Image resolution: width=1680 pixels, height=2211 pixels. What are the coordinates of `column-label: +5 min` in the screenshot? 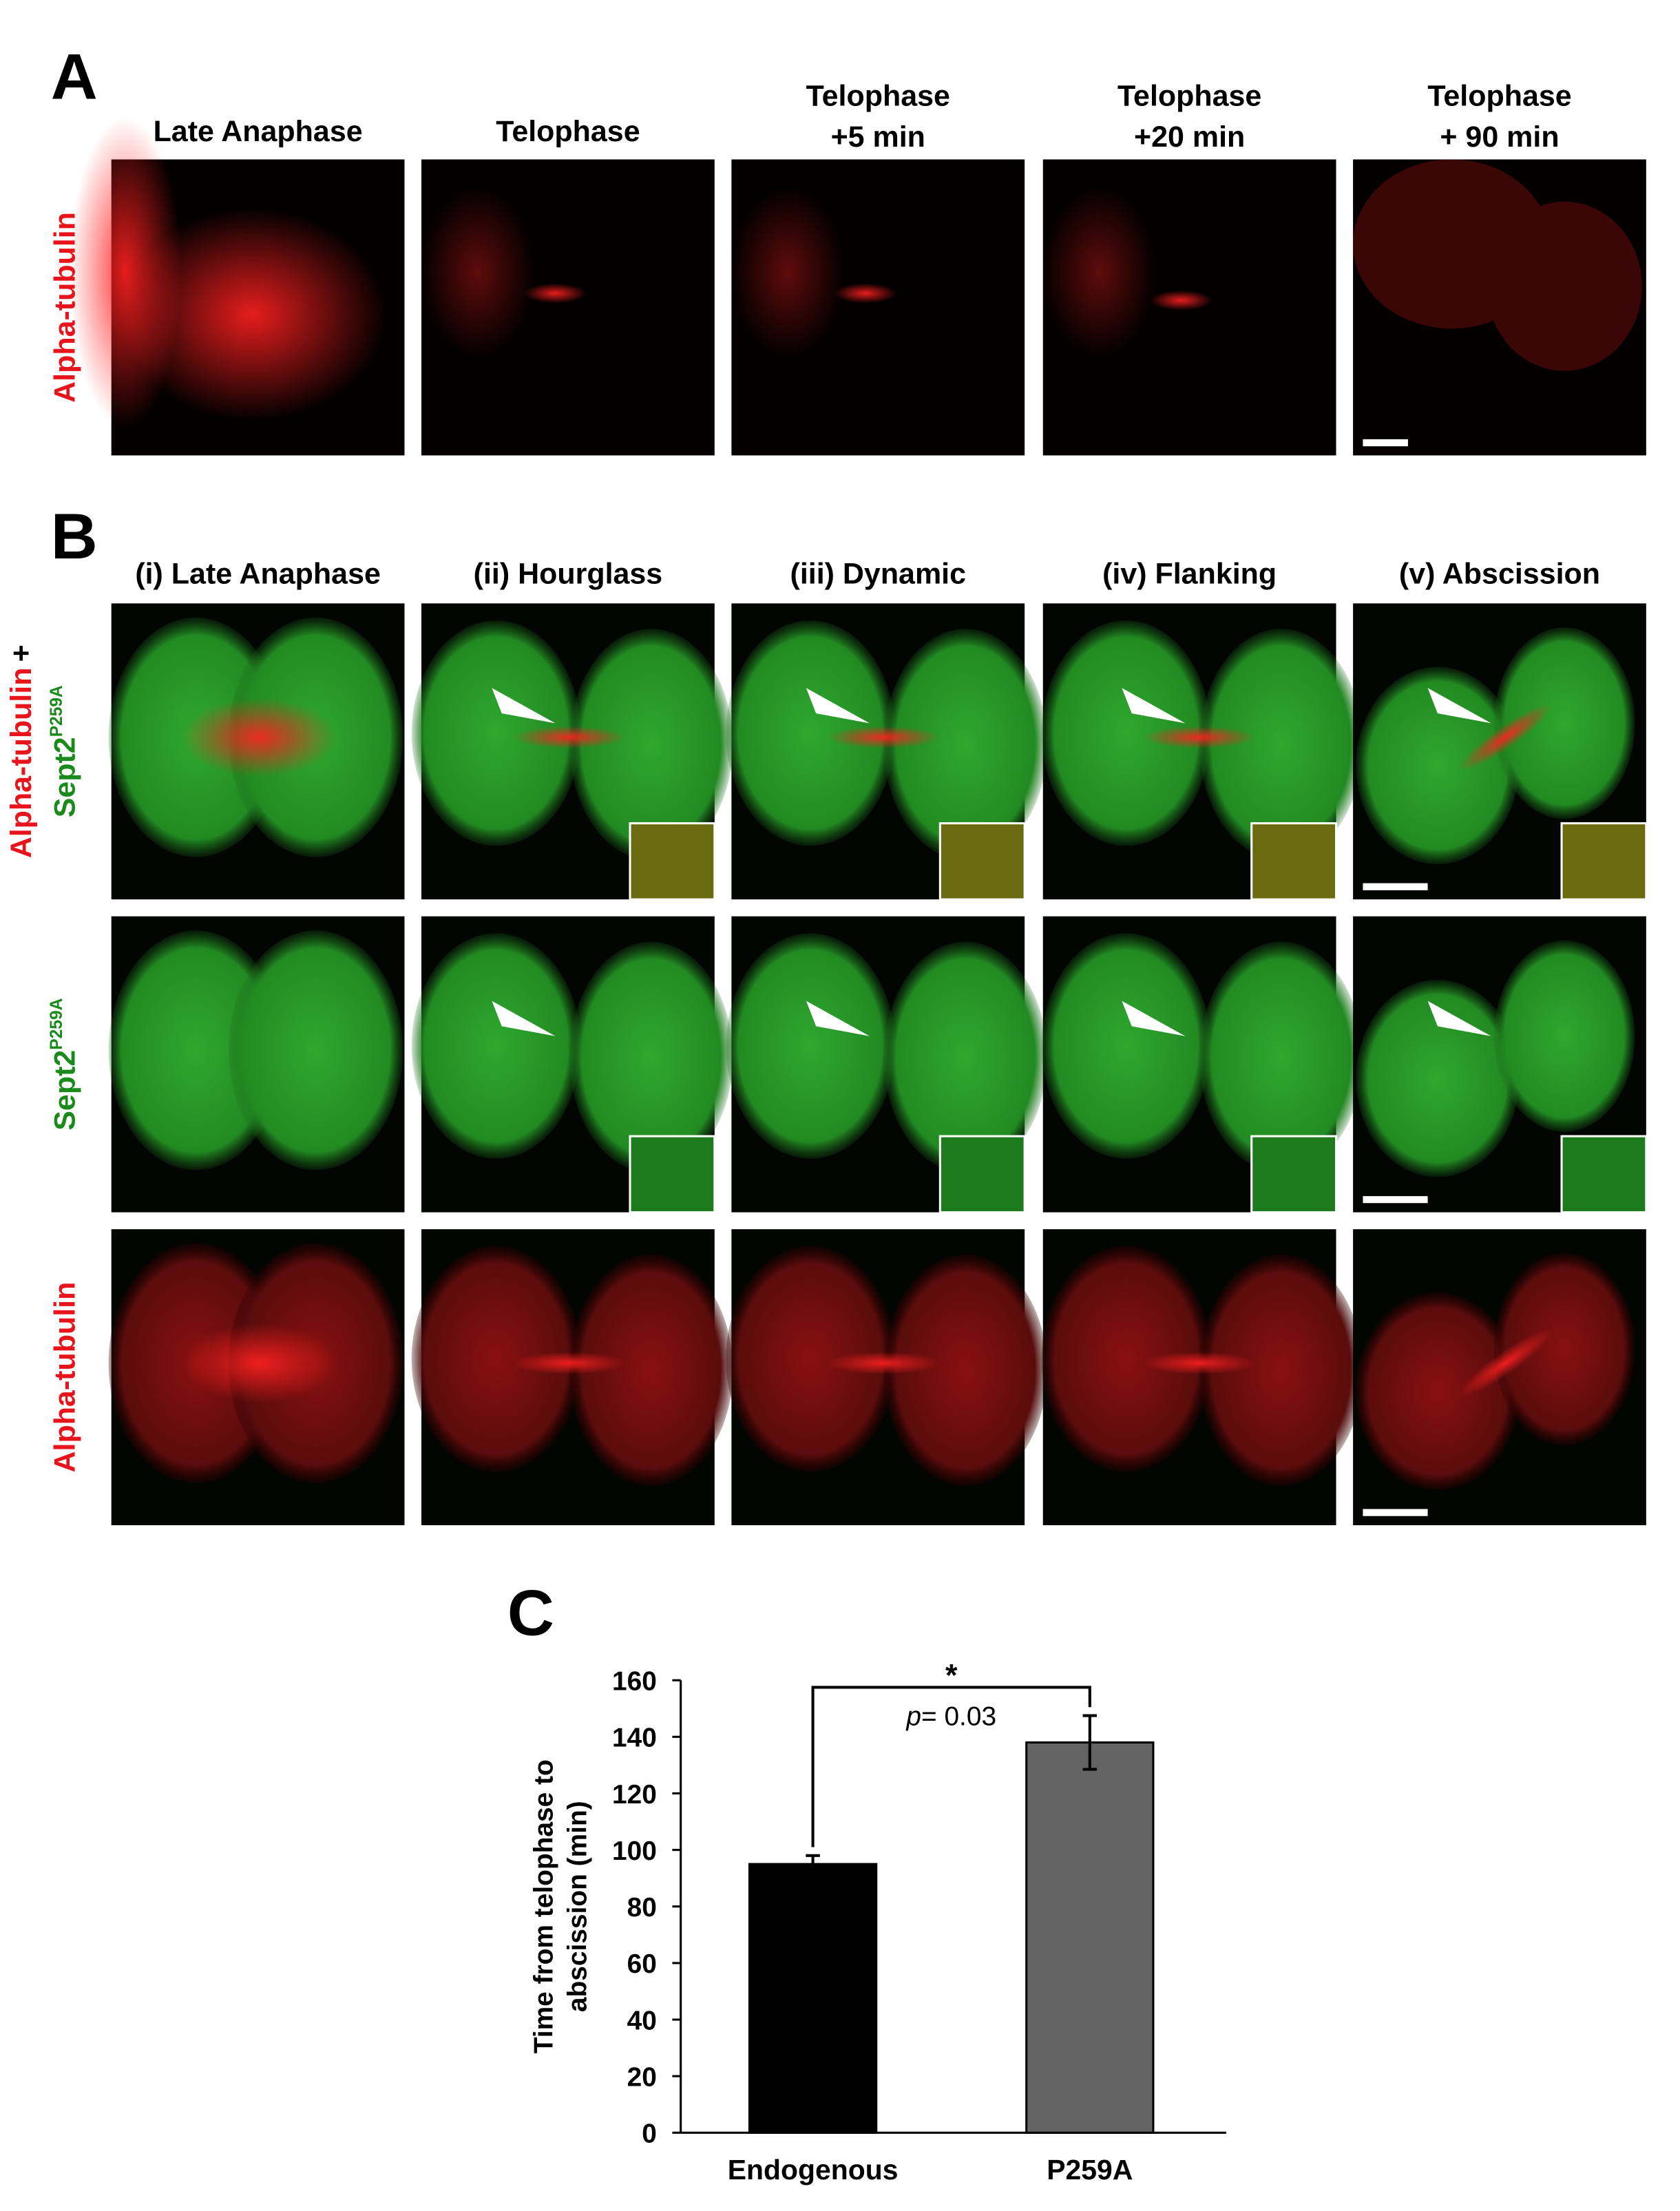 It's located at (878, 137).